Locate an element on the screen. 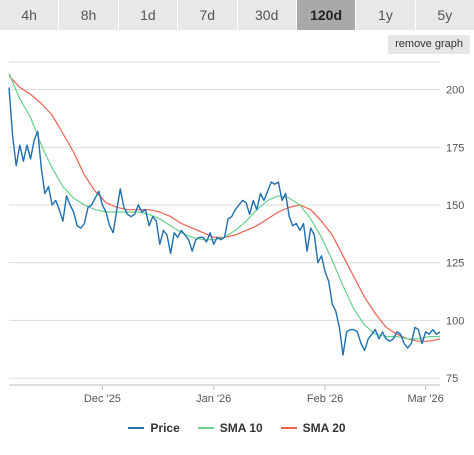  y-tick-label: 125 is located at coordinates (455, 264).